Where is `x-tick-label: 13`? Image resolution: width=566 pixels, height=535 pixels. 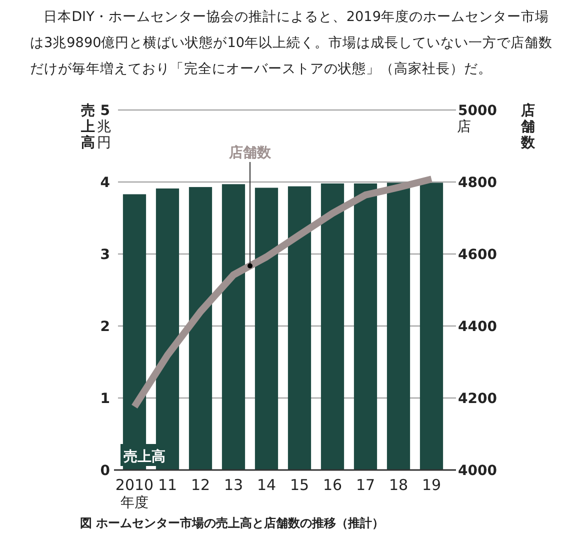 x-tick-label: 13 is located at coordinates (234, 485).